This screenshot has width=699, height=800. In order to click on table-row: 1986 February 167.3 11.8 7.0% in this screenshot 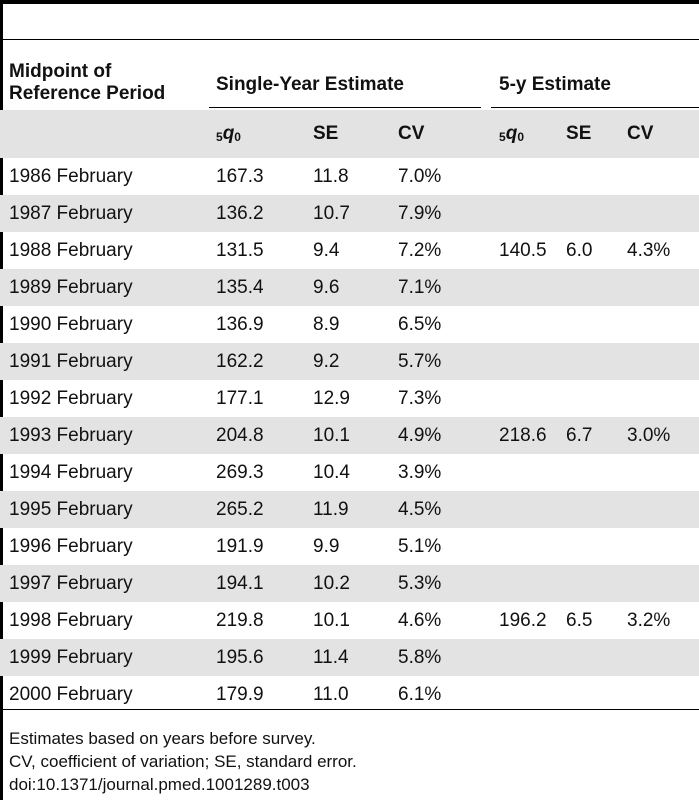, I will do `click(349, 176)`.